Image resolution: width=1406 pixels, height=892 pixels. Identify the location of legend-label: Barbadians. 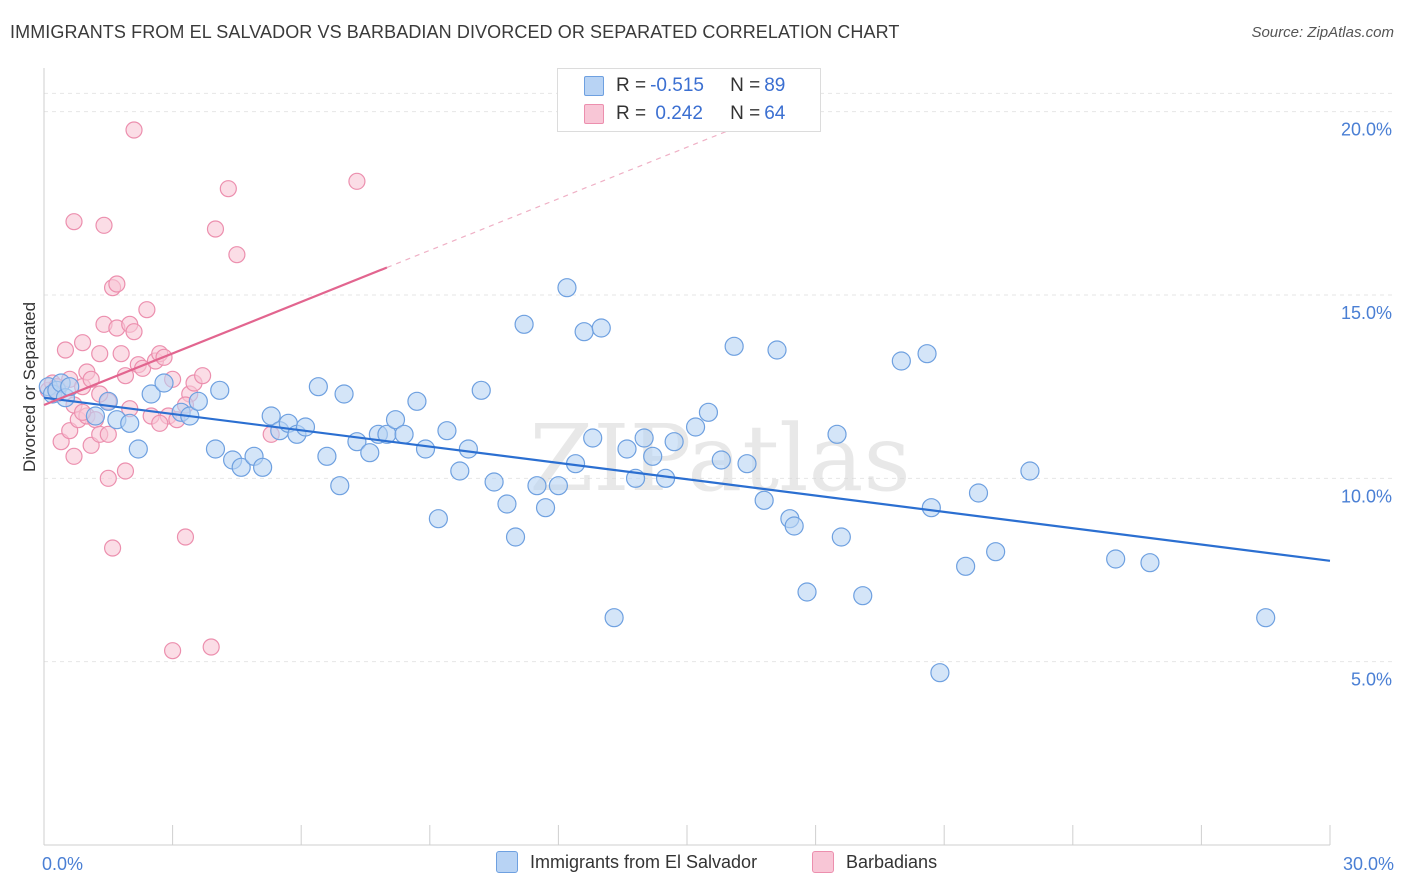
(892, 861).